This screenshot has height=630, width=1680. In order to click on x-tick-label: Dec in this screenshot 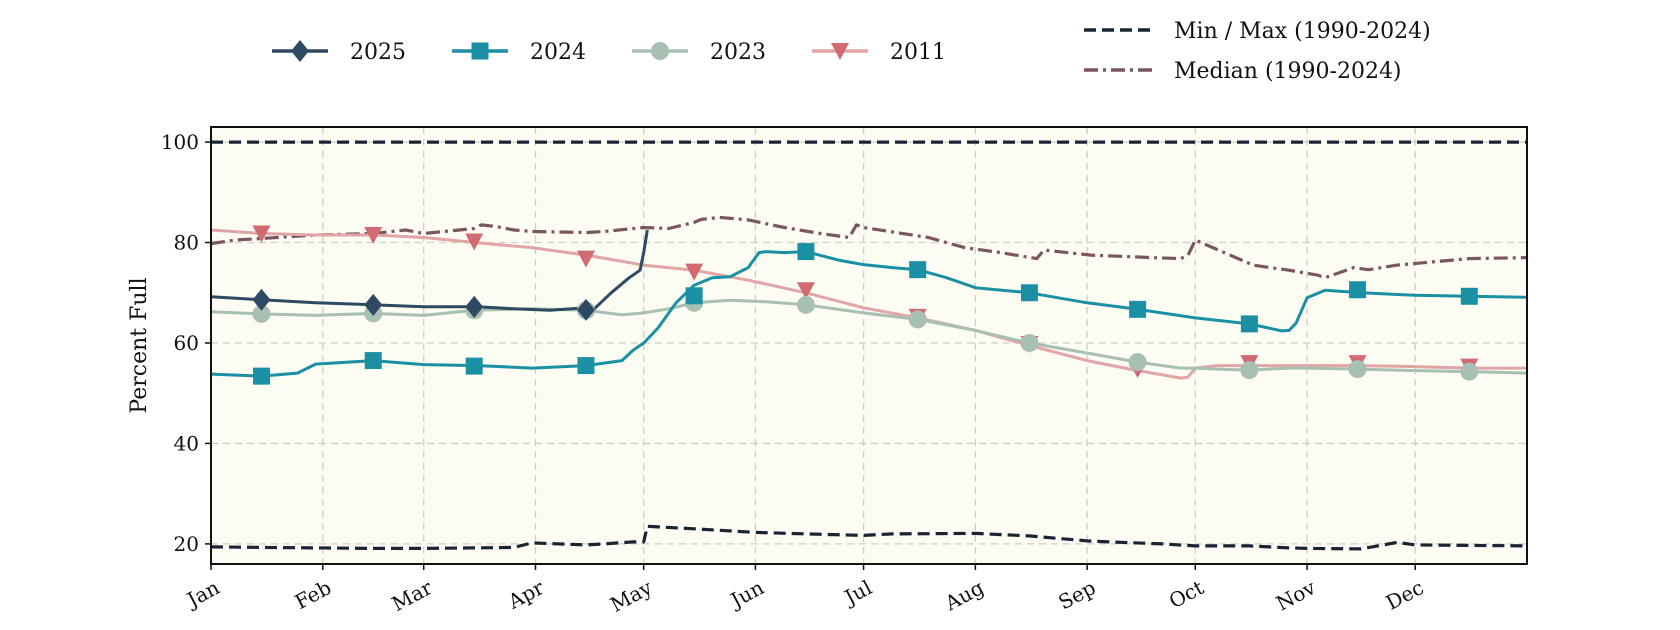, I will do `click(1405, 595)`.